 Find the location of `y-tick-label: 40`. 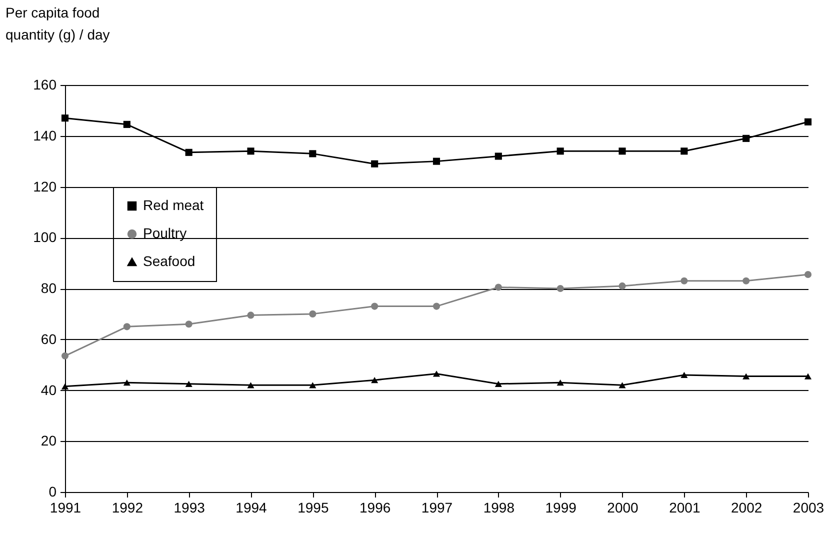

y-tick-label: 40 is located at coordinates (48, 390).